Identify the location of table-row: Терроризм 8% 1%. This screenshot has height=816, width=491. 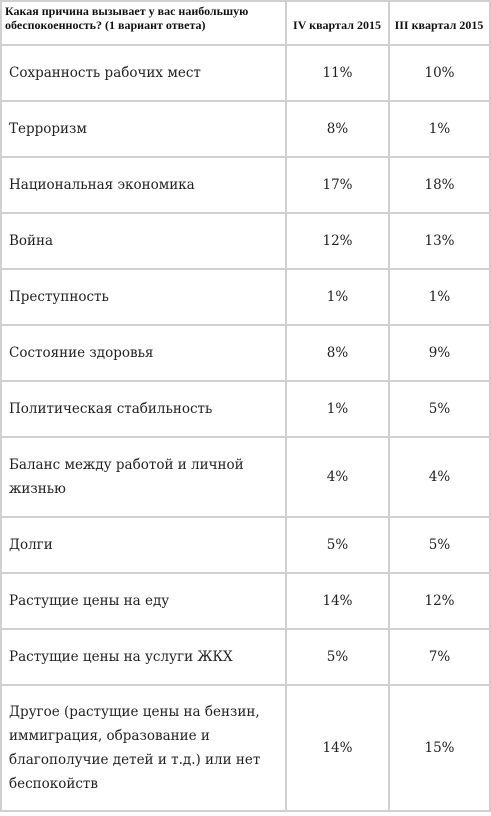
(245, 129).